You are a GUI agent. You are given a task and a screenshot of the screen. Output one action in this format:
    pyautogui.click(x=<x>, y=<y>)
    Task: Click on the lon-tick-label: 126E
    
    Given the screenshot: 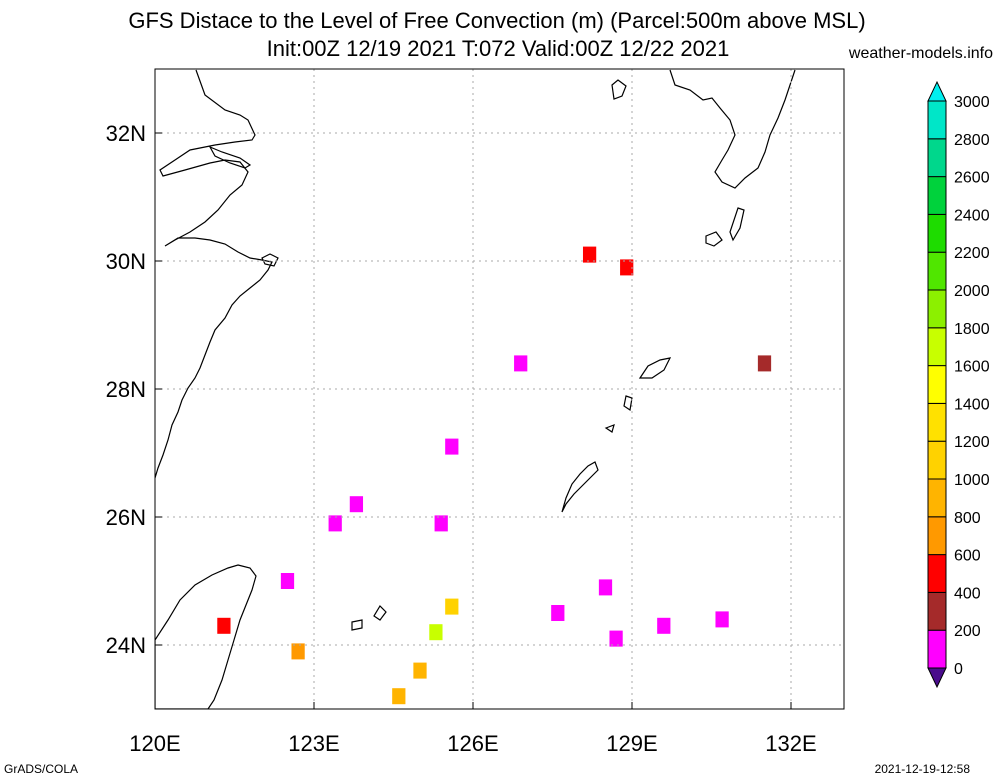 What is the action you would take?
    pyautogui.click(x=472, y=743)
    